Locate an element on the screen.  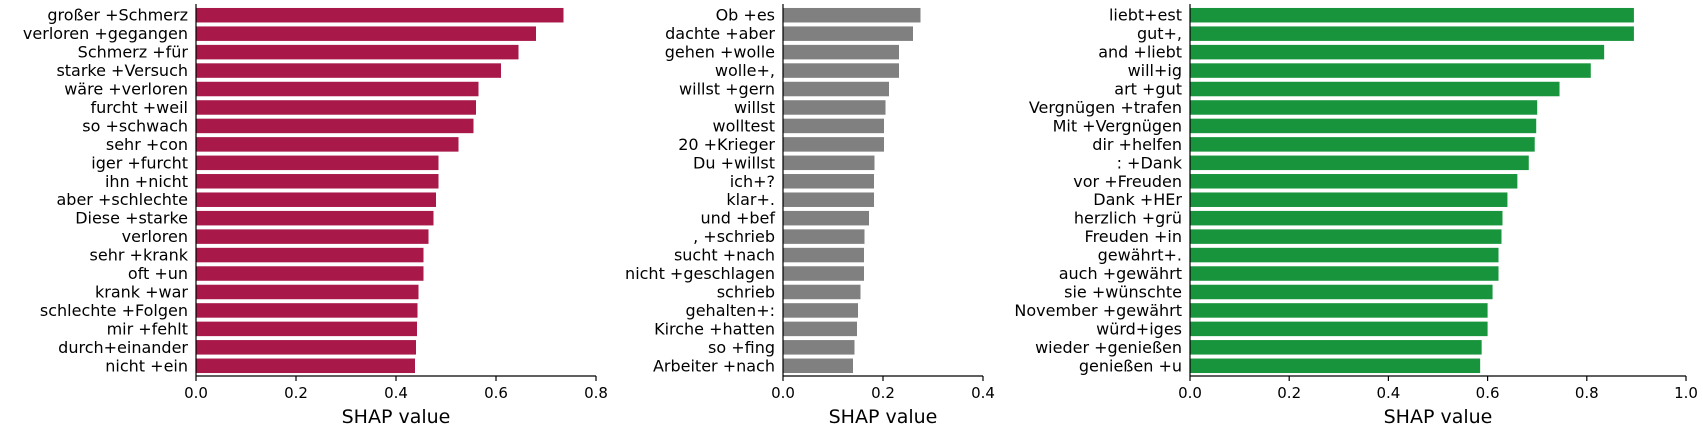
category-label: November +gewährt is located at coordinates (1098, 310).